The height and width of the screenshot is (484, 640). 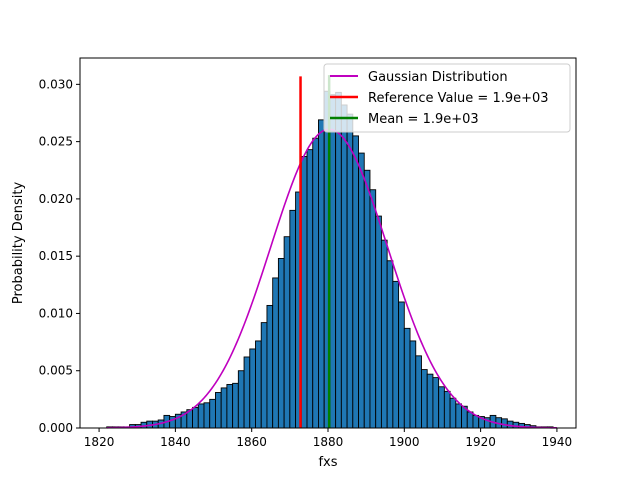 What do you see at coordinates (56, 371) in the screenshot?
I see `y-tick-label: 0.005` at bounding box center [56, 371].